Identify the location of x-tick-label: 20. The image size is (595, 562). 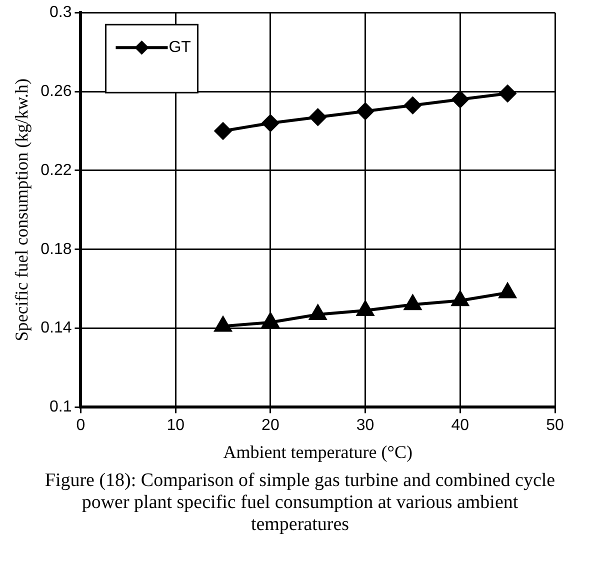
(271, 425).